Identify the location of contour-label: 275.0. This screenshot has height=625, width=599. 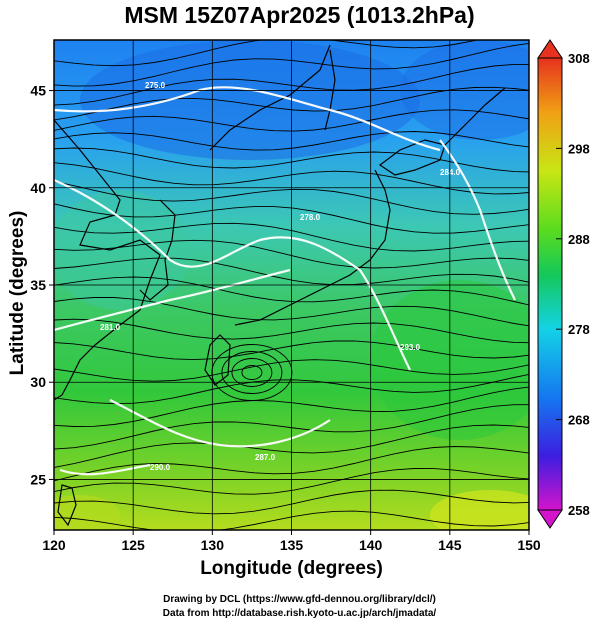
(155, 85).